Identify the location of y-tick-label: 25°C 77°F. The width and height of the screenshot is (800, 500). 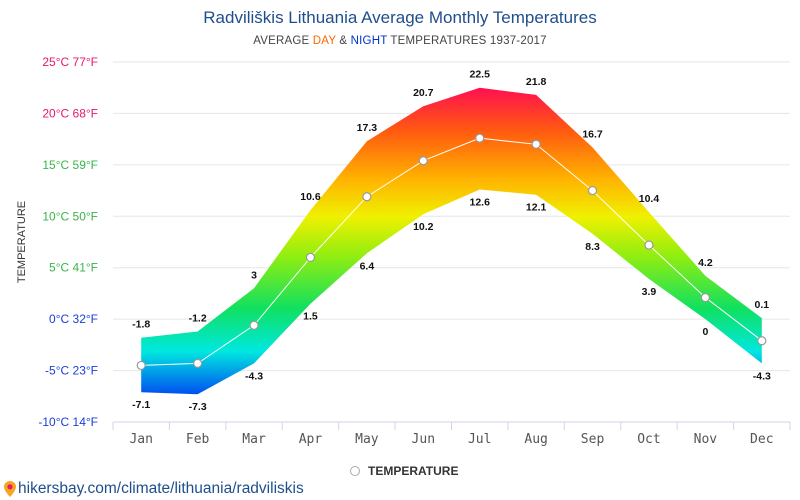
(70, 62).